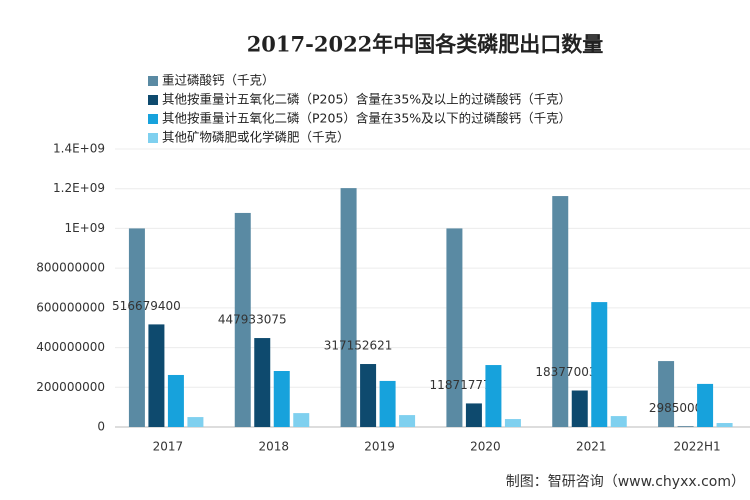 The width and height of the screenshot is (750, 500). What do you see at coordinates (358, 346) in the screenshot?
I see `data-label: 317152621` at bounding box center [358, 346].